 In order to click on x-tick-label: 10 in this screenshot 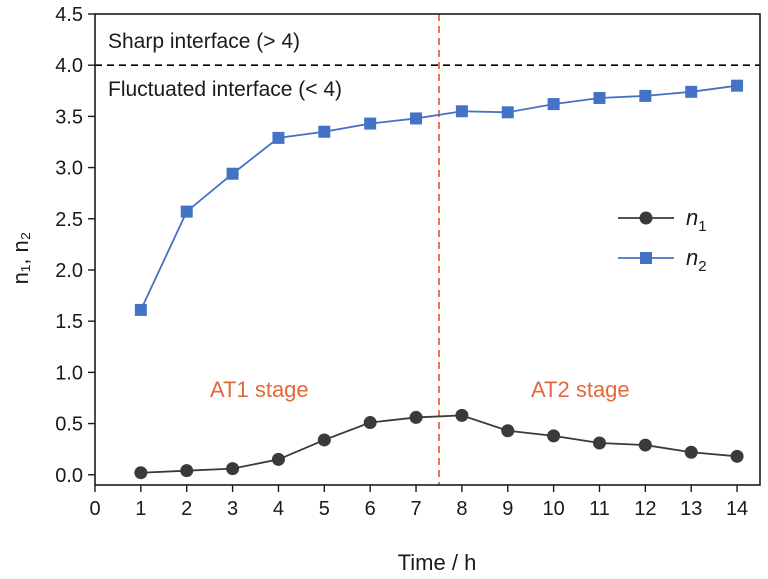, I will do `click(553, 509)`.